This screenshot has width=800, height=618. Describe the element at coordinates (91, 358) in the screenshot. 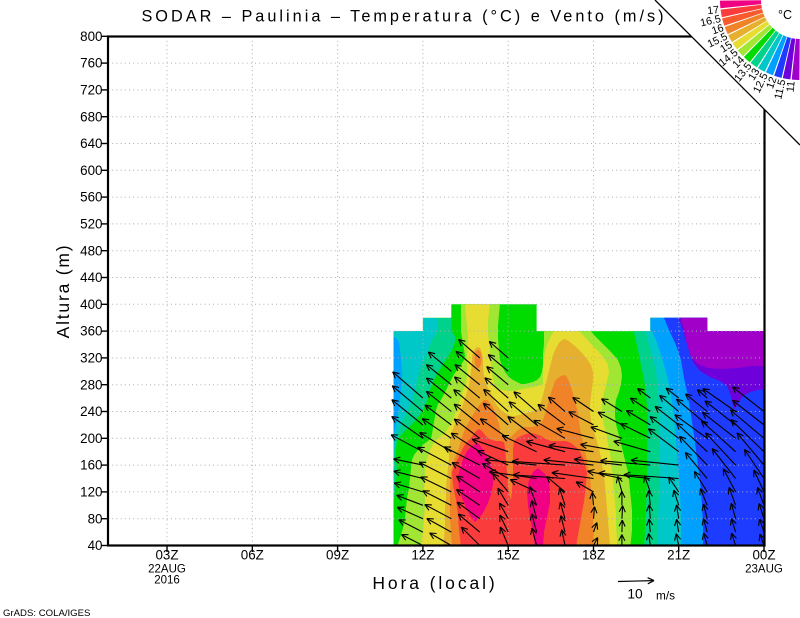

I see `svg-text: 320` at that location.